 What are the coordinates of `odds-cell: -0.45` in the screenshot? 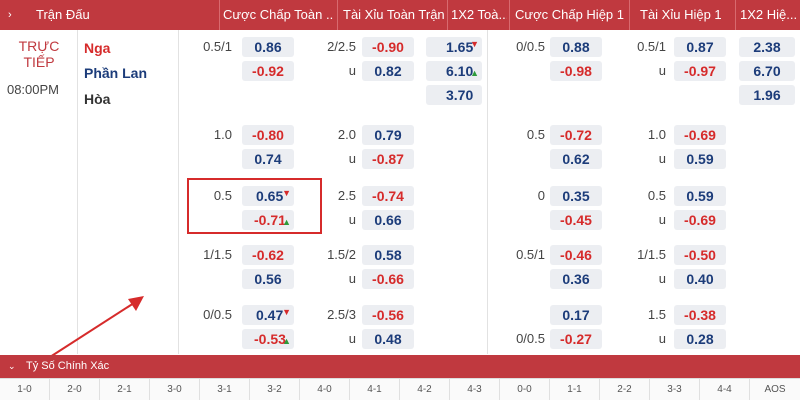 It's located at (576, 220).